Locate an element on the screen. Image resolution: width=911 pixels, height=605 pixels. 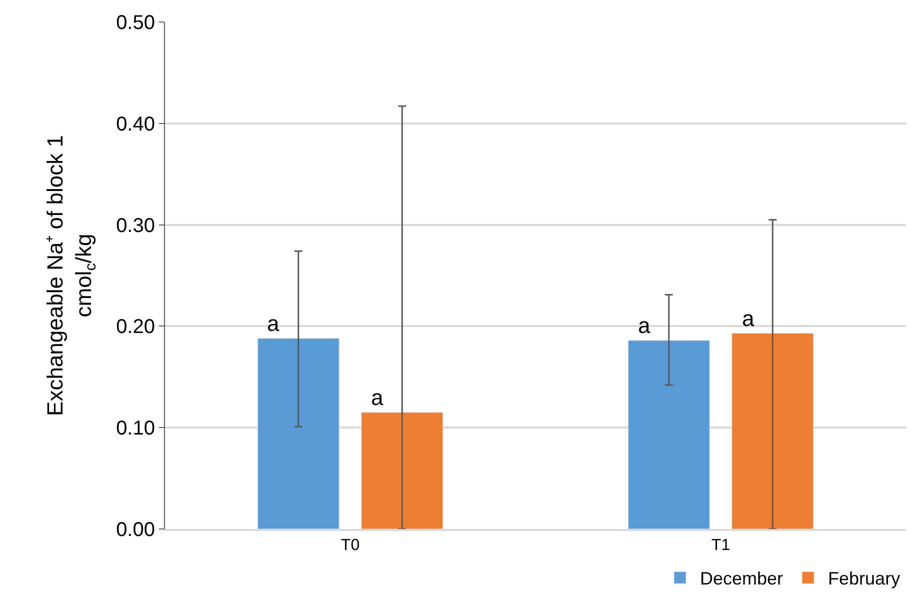
y-tick-label: 0.40 is located at coordinates (135, 124).